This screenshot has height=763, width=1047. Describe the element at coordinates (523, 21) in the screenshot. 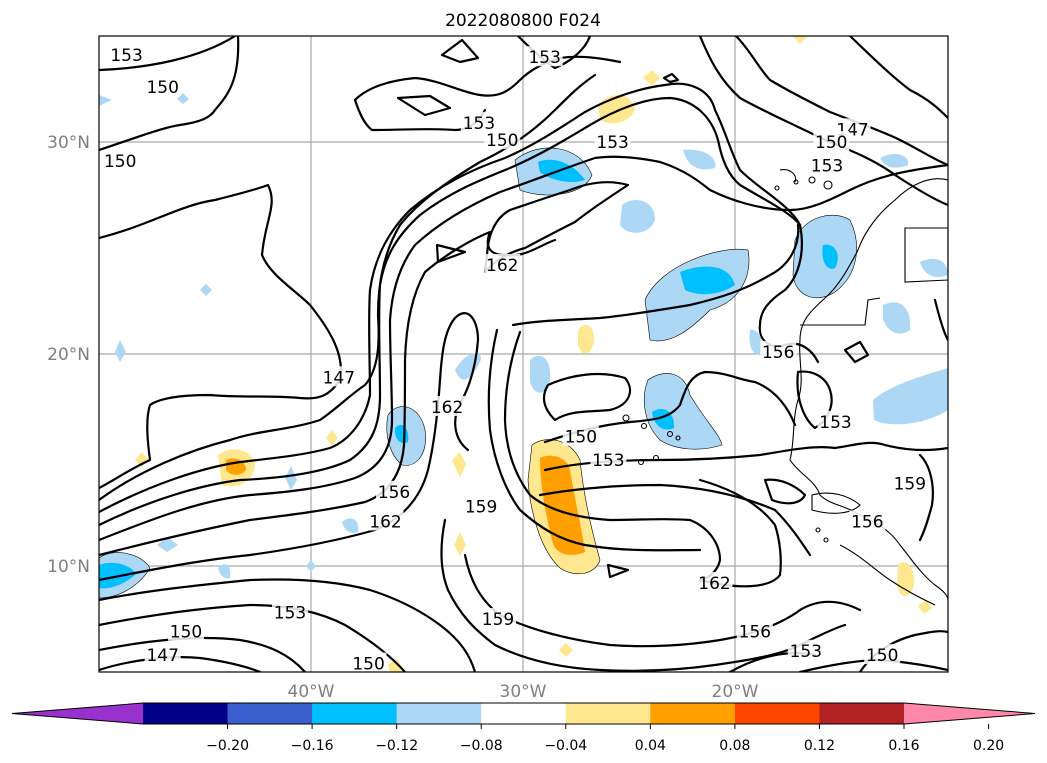

I see `chart-title: 2022080800 F024` at that location.